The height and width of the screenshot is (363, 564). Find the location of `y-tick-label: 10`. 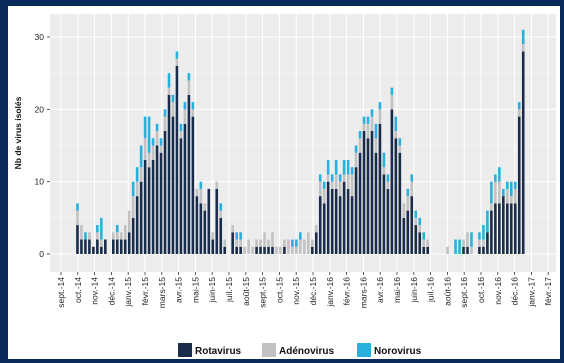

y-tick-label: 10 is located at coordinates (40, 182).